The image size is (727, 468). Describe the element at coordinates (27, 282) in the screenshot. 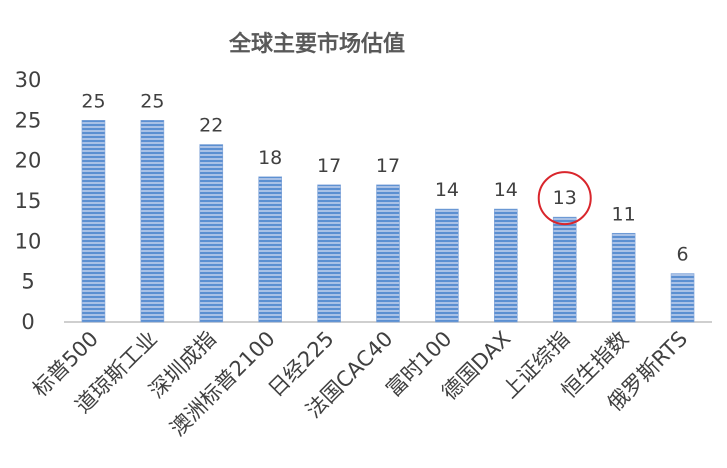

I see `y-tick-label: 5` at that location.